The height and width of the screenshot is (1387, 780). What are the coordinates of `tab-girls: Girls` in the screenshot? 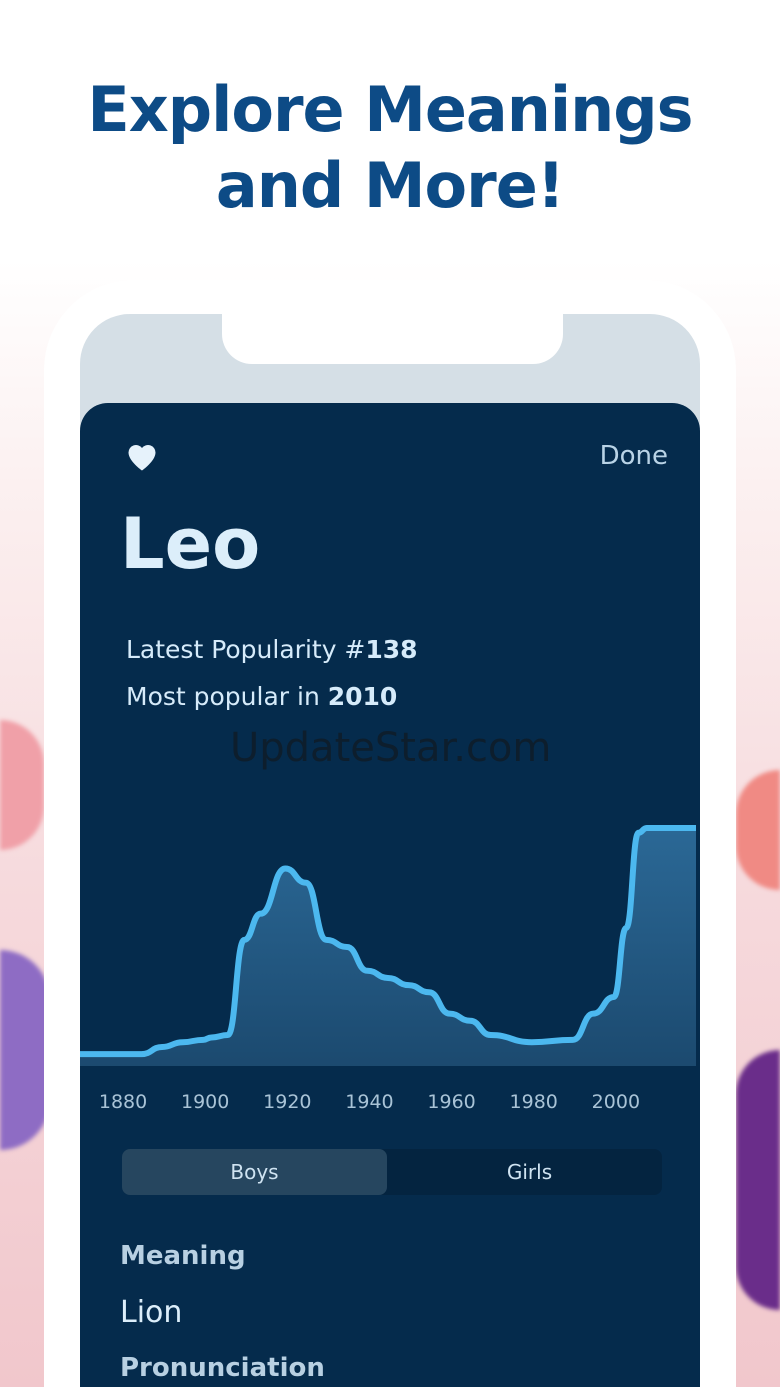 It's located at (529, 1172).